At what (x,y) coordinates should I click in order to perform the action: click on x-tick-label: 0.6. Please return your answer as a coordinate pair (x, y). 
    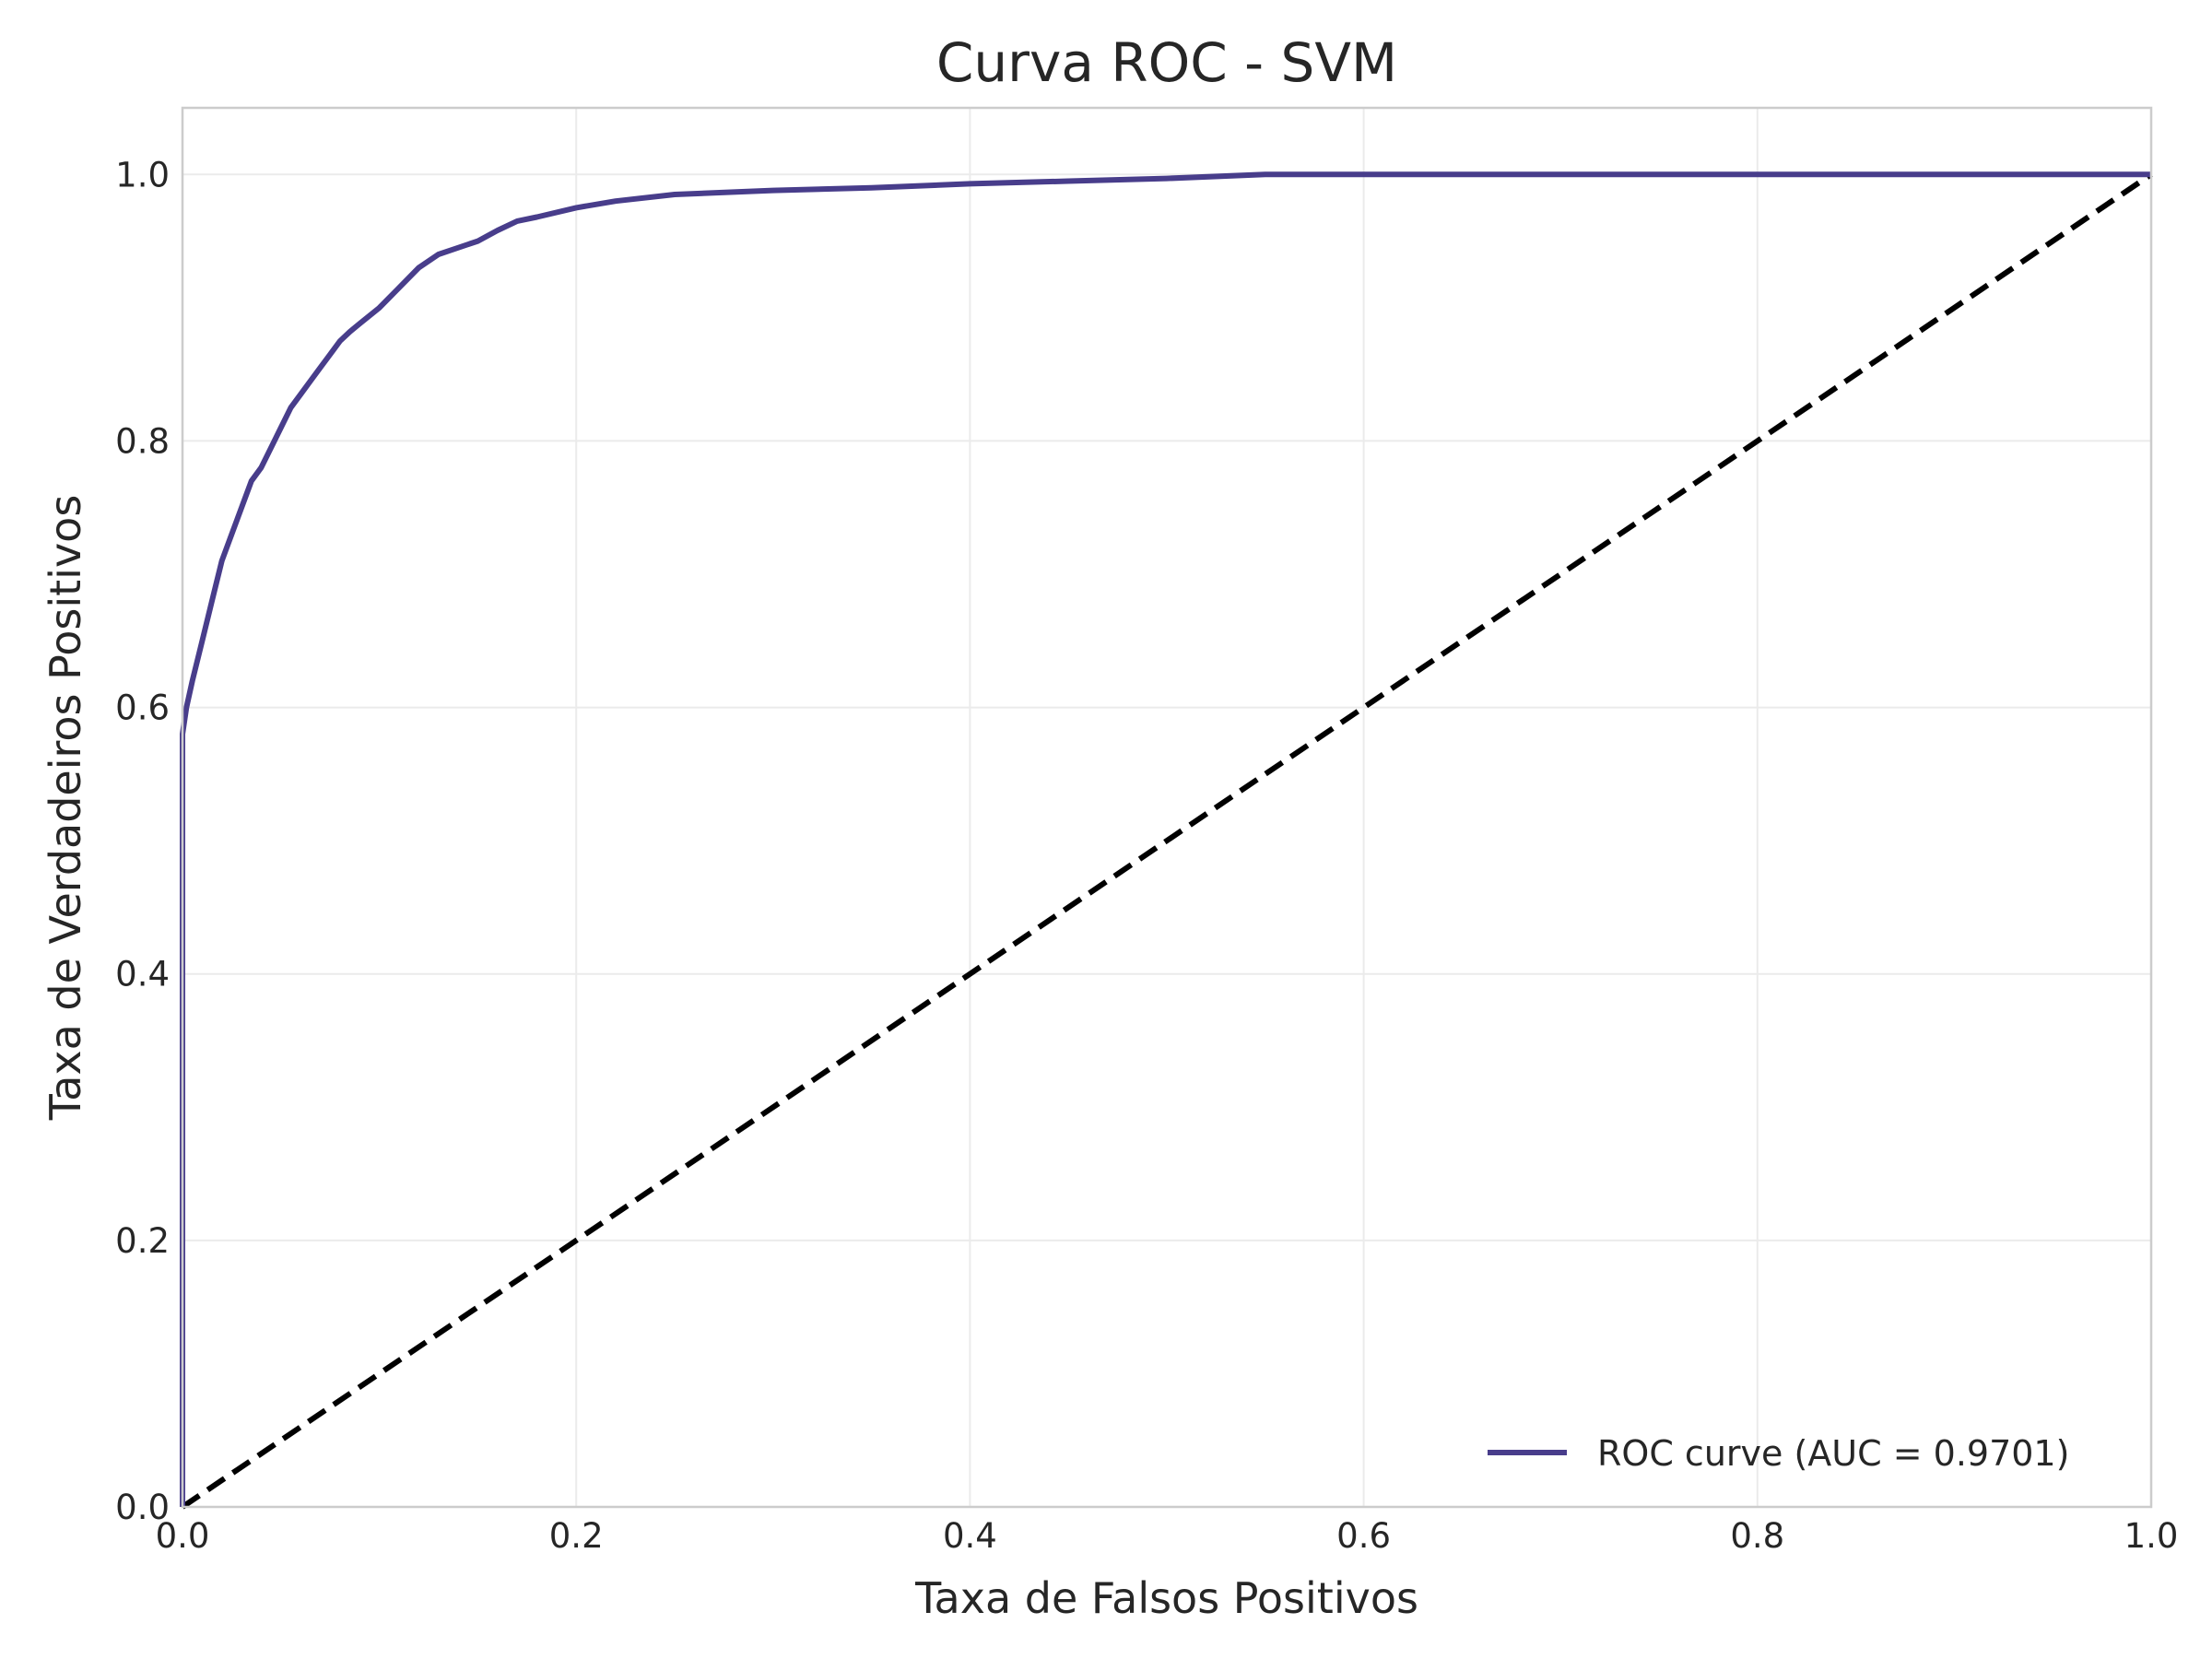
    Looking at the image, I should click on (1363, 1536).